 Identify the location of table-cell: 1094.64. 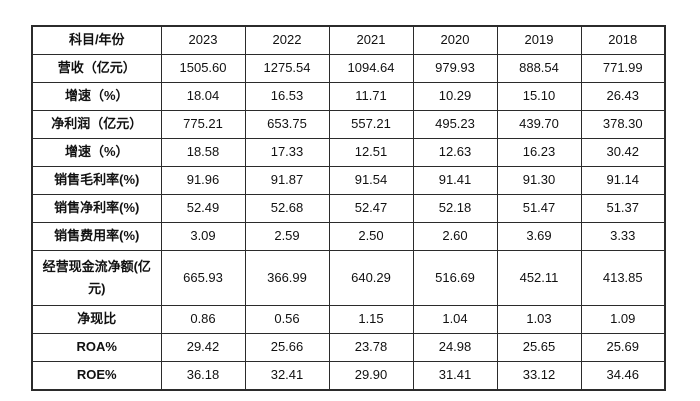
(371, 68).